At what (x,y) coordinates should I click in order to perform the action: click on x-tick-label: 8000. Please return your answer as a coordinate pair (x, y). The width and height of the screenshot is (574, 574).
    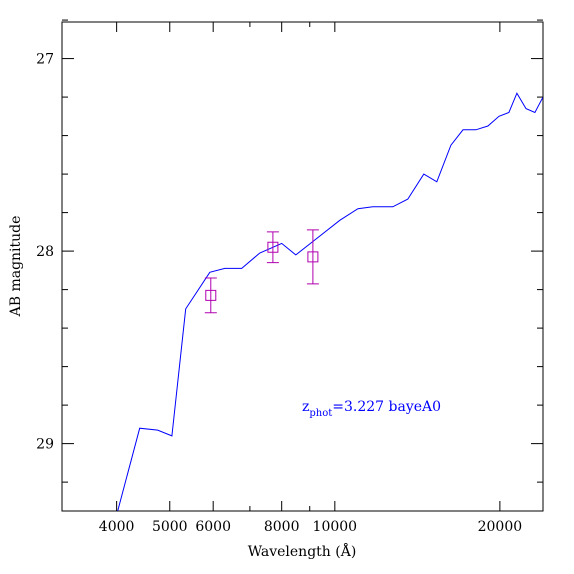
    Looking at the image, I should click on (282, 527).